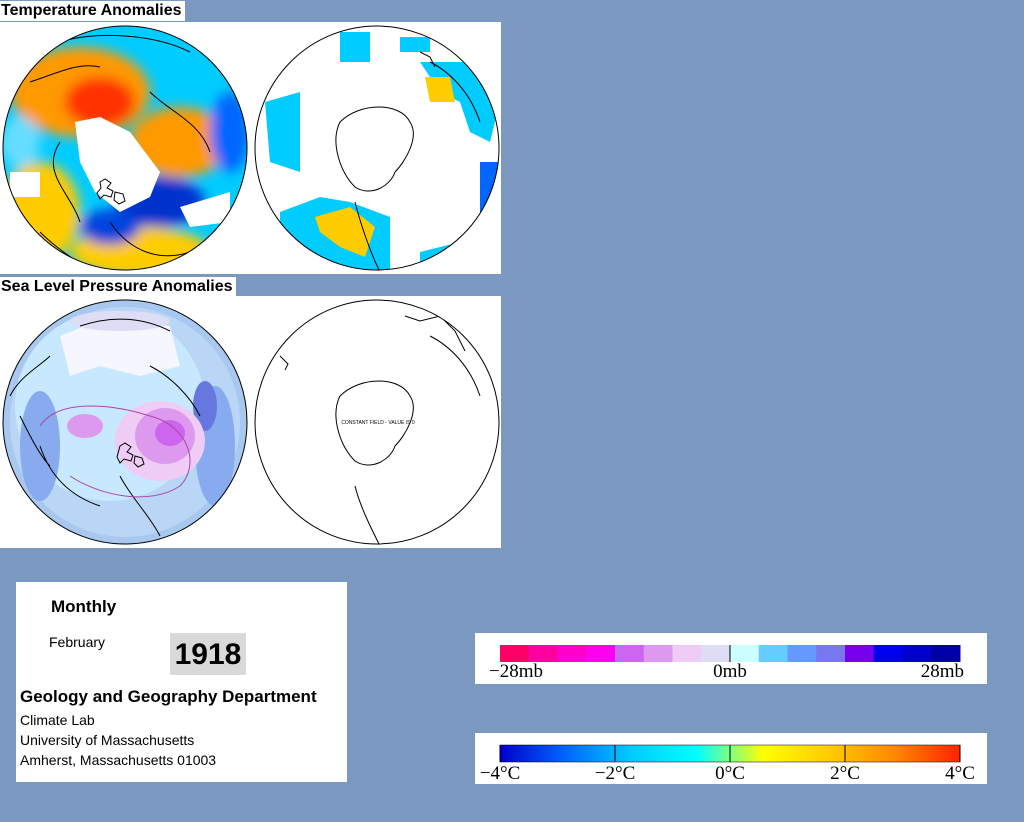 The width and height of the screenshot is (1024, 822). Describe the element at coordinates (125, 148) in the screenshot. I see `temperature-north-map` at that location.